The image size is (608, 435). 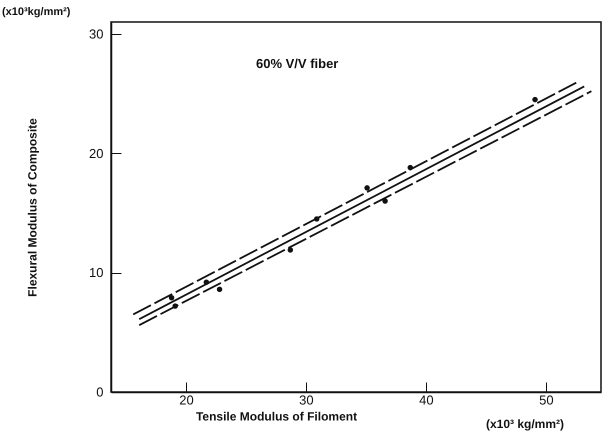 I want to click on x-tick-label: 40, so click(x=426, y=400).